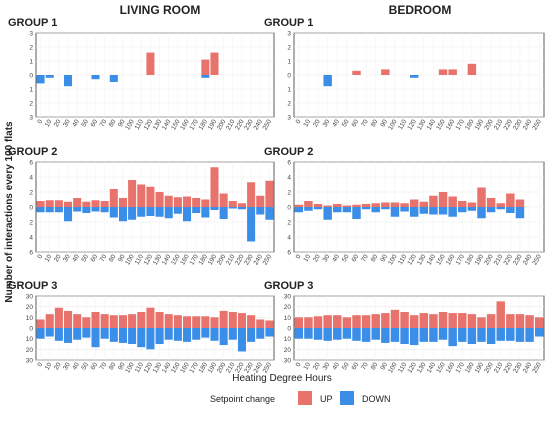 This screenshot has width=550, height=442. Describe the element at coordinates (422, 259) in the screenshot. I see `x-tick-label: 130` at that location.